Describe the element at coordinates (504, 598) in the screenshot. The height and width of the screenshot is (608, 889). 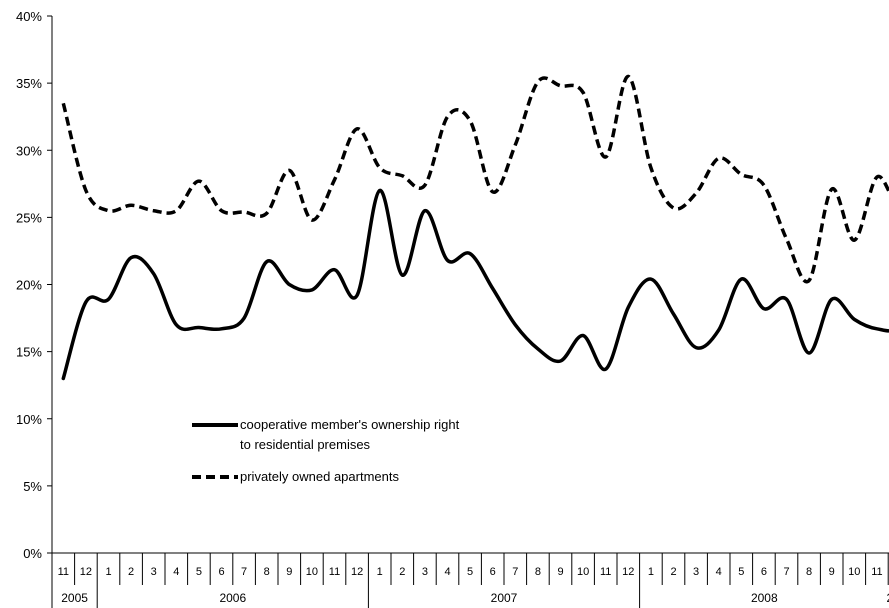
I see `year-label: 2007` at that location.